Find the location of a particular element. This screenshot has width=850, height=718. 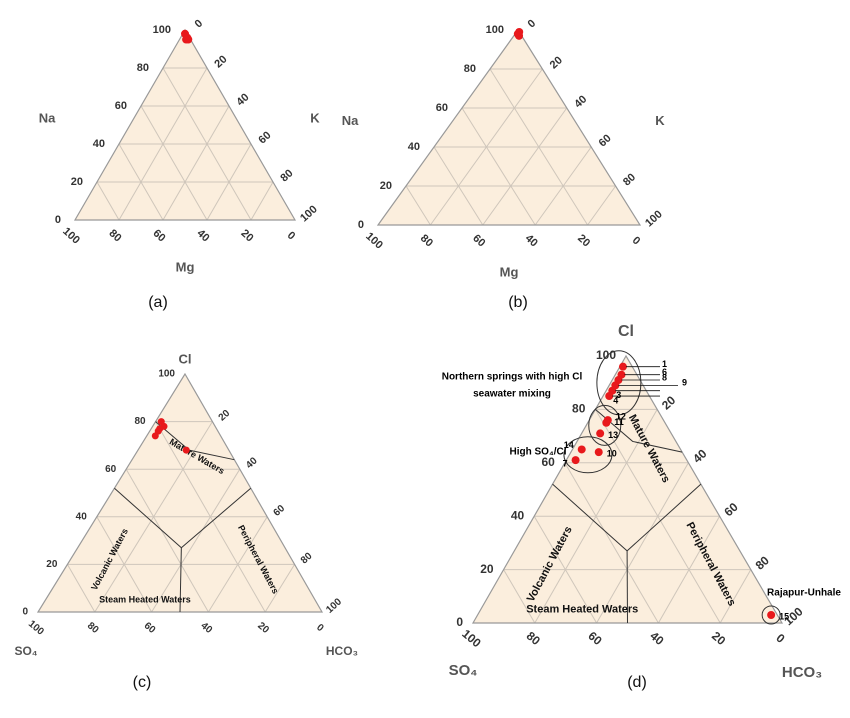

point-number-label: 15 is located at coordinates (784, 616).